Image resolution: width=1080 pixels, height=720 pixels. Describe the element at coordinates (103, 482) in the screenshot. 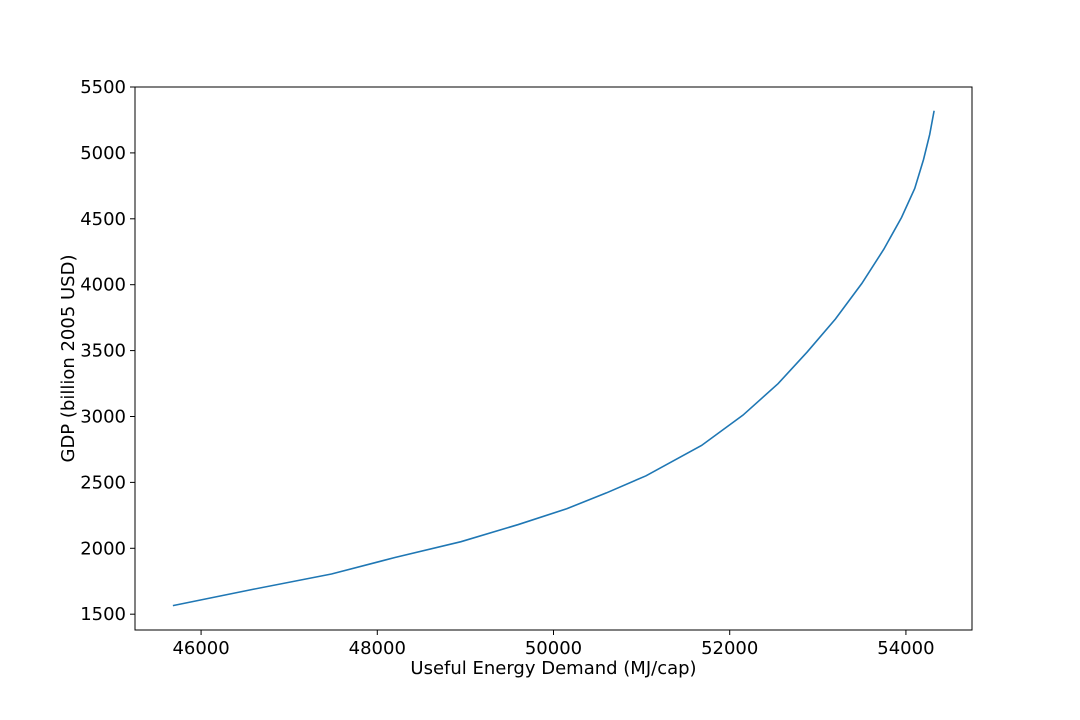

I see `y-tick-label: 2500` at that location.